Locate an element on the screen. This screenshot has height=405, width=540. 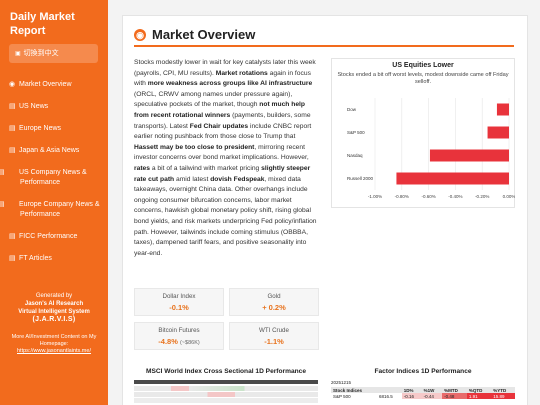
sidebar-item-ficc-performance: ▤ FICC Performance is located at coordinates (56, 237).